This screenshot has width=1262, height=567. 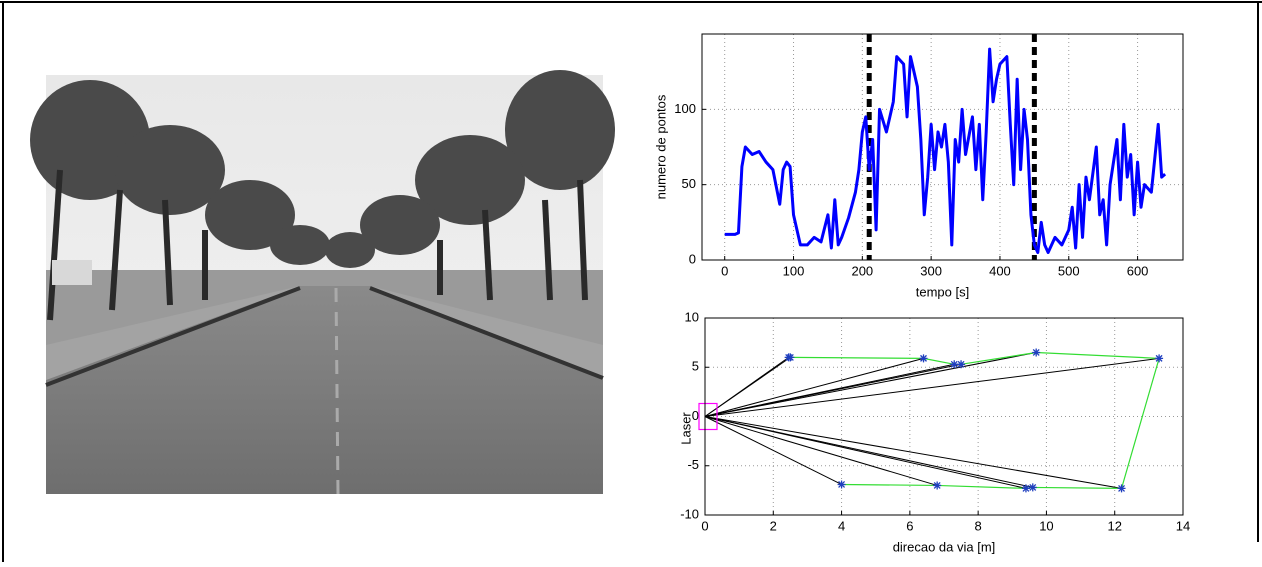 I want to click on plot-area, so click(x=944, y=416).